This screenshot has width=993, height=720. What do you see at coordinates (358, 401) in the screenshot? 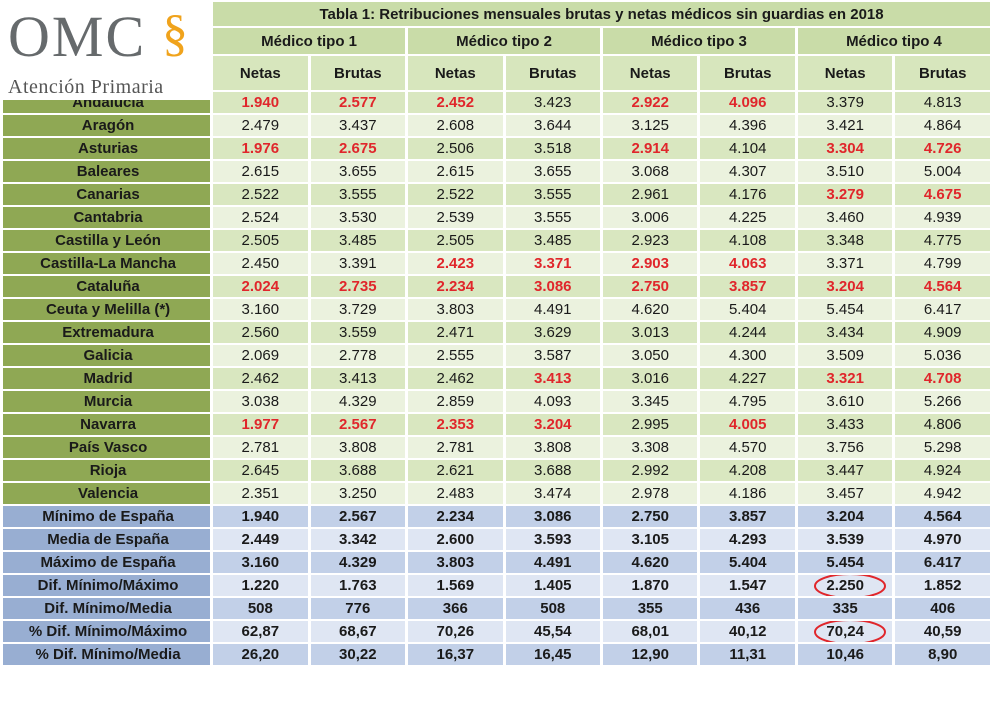
I see `table-cell: 4.329` at bounding box center [358, 401].